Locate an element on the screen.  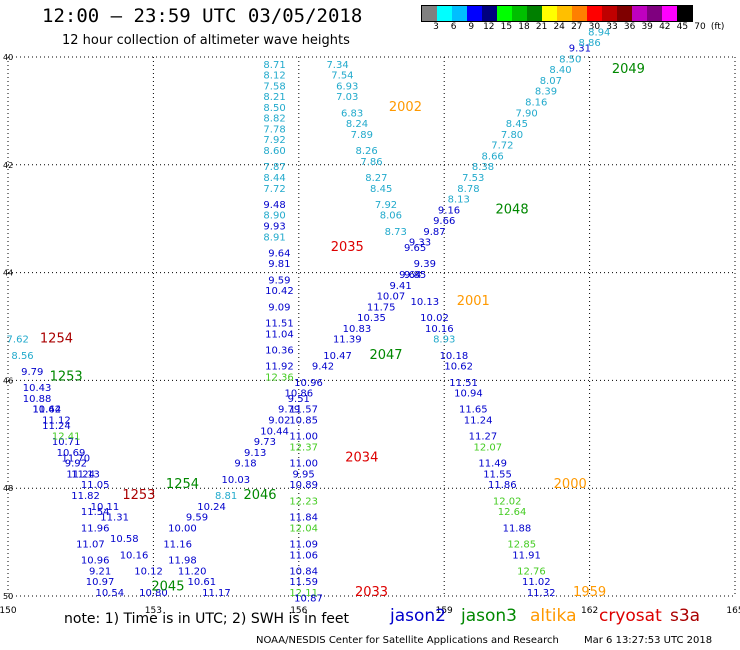
wave-height-value: 9.59 is located at coordinates (279, 280).